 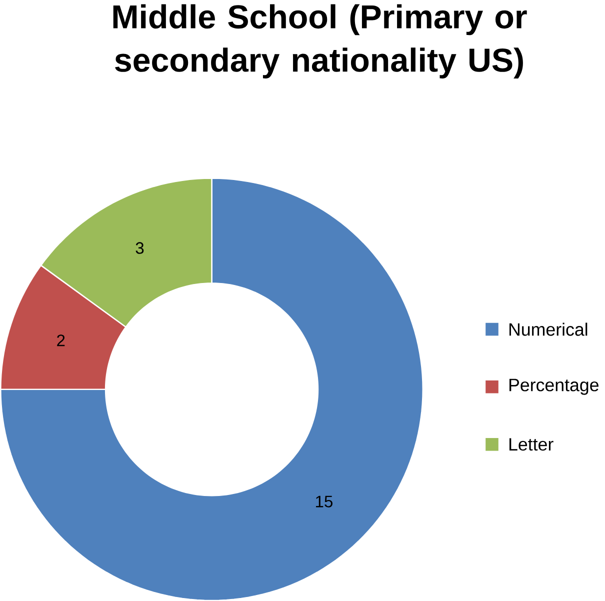 I want to click on legend-label: Letter, so click(x=531, y=444).